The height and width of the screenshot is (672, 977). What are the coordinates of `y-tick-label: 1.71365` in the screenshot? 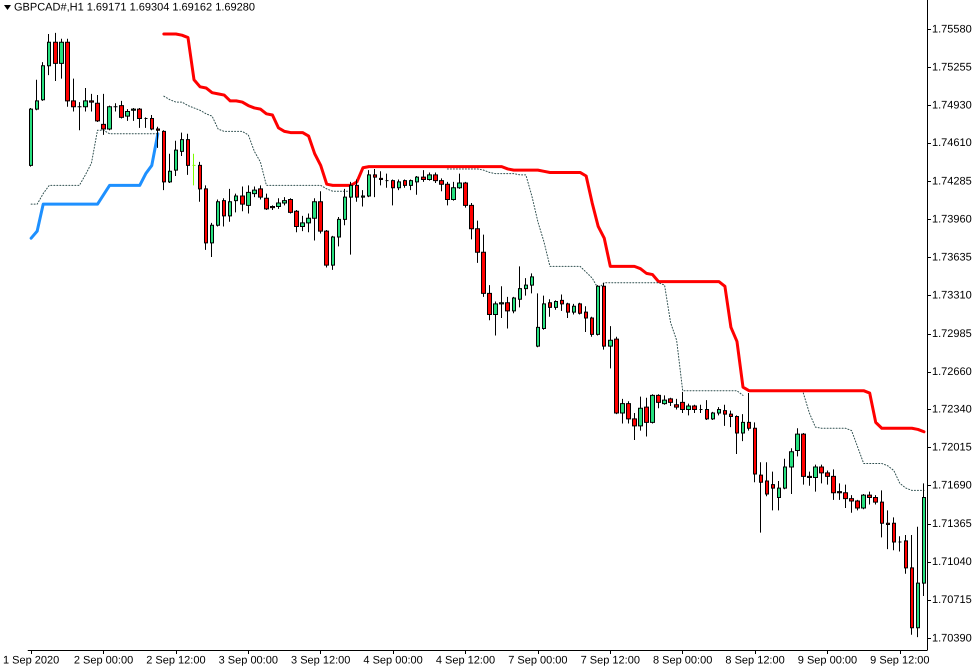 It's located at (952, 524).